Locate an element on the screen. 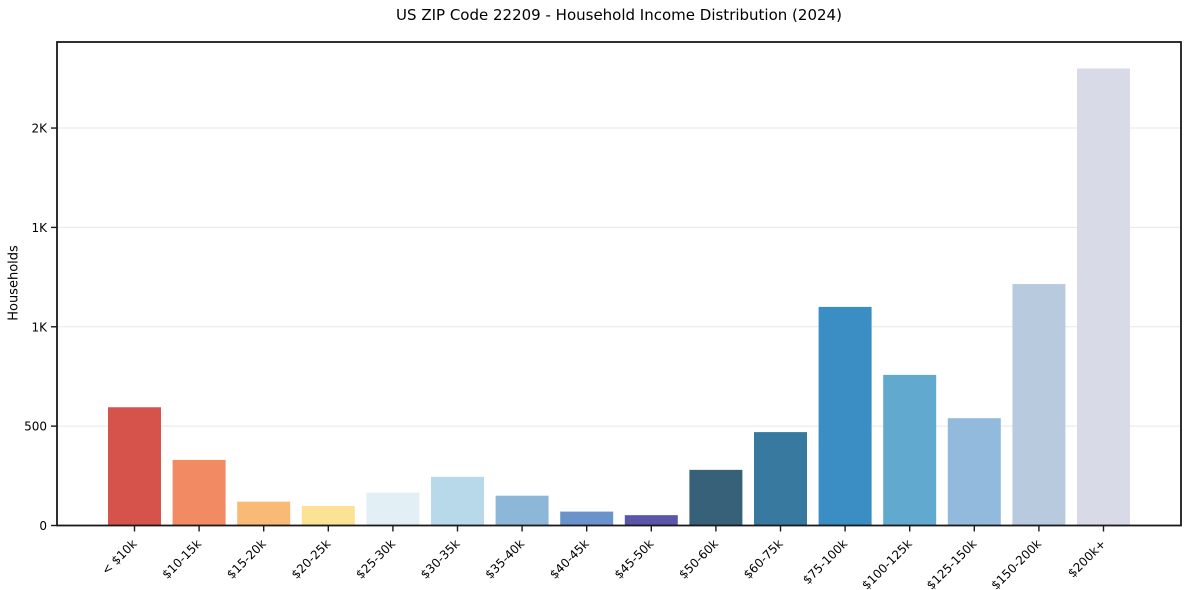 This screenshot has width=1189, height=590. x-tick-label: $75-100k is located at coordinates (825, 562).